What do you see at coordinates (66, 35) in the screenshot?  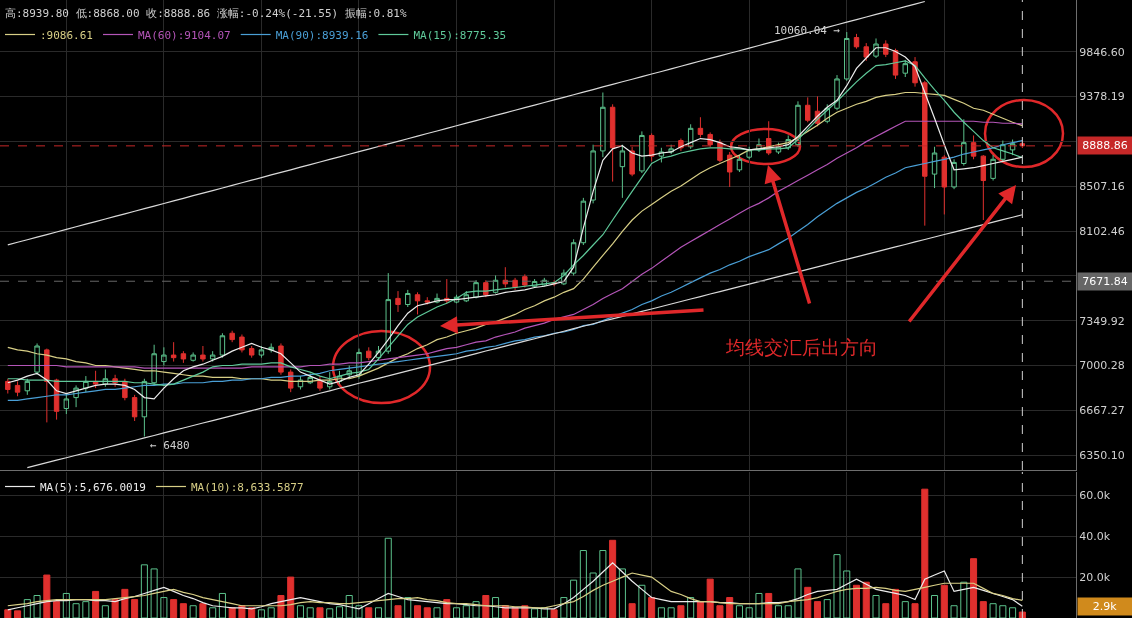 I see `legend-label: :9086.61` at bounding box center [66, 35].